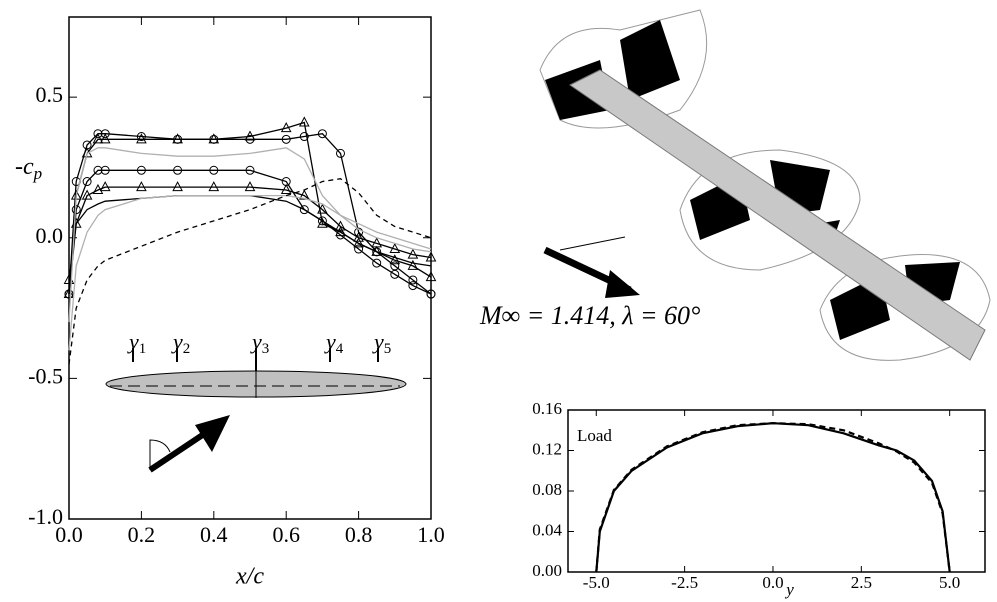 This screenshot has height=602, width=997. Describe the element at coordinates (142, 534) in the screenshot. I see `x-tick-label: 0.2` at that location.